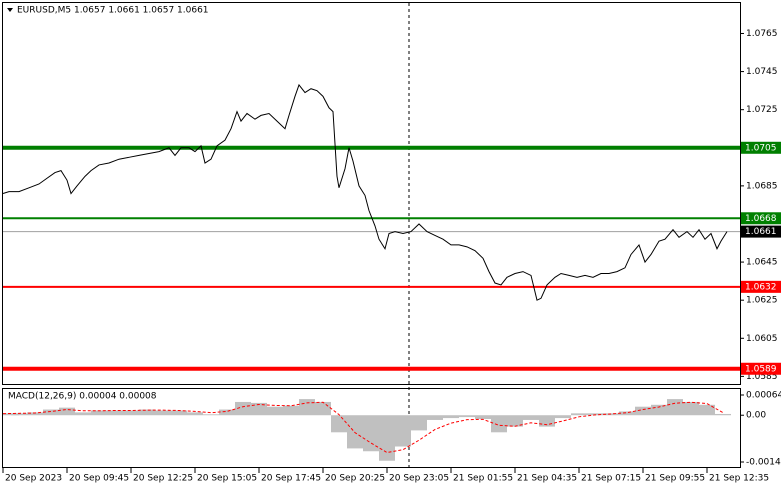  What do you see at coordinates (419, 479) in the screenshot?
I see `x-tick-label: 20 Sep 23:05` at bounding box center [419, 479].